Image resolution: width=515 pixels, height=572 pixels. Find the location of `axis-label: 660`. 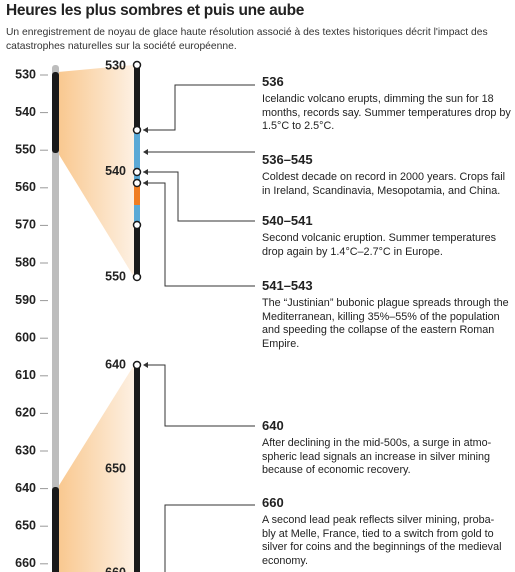

axis-label: 660 is located at coordinates (25, 563).